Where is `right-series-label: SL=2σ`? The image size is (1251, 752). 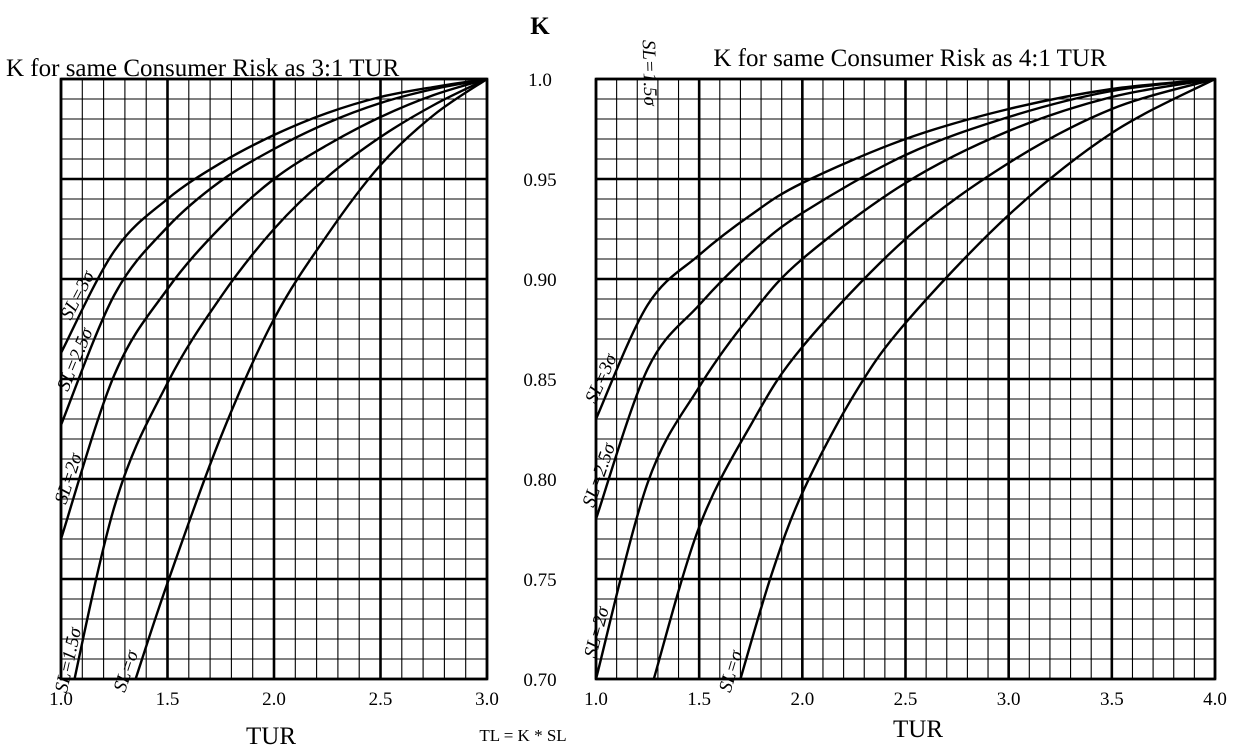
right-series-label: SL=2σ is located at coordinates (597, 632).